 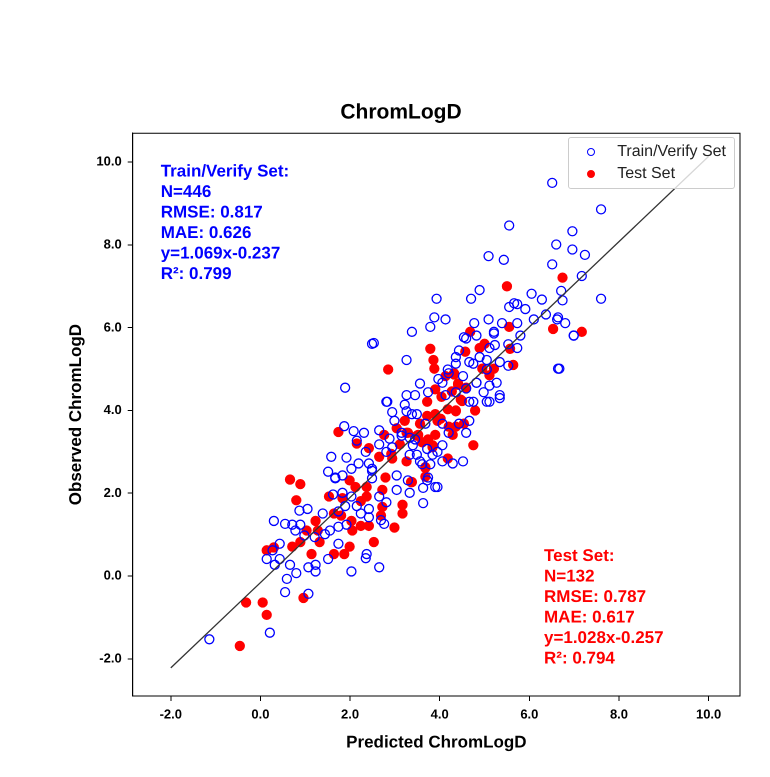 I want to click on annotation: y=1.069x-0.237, so click(x=220, y=252).